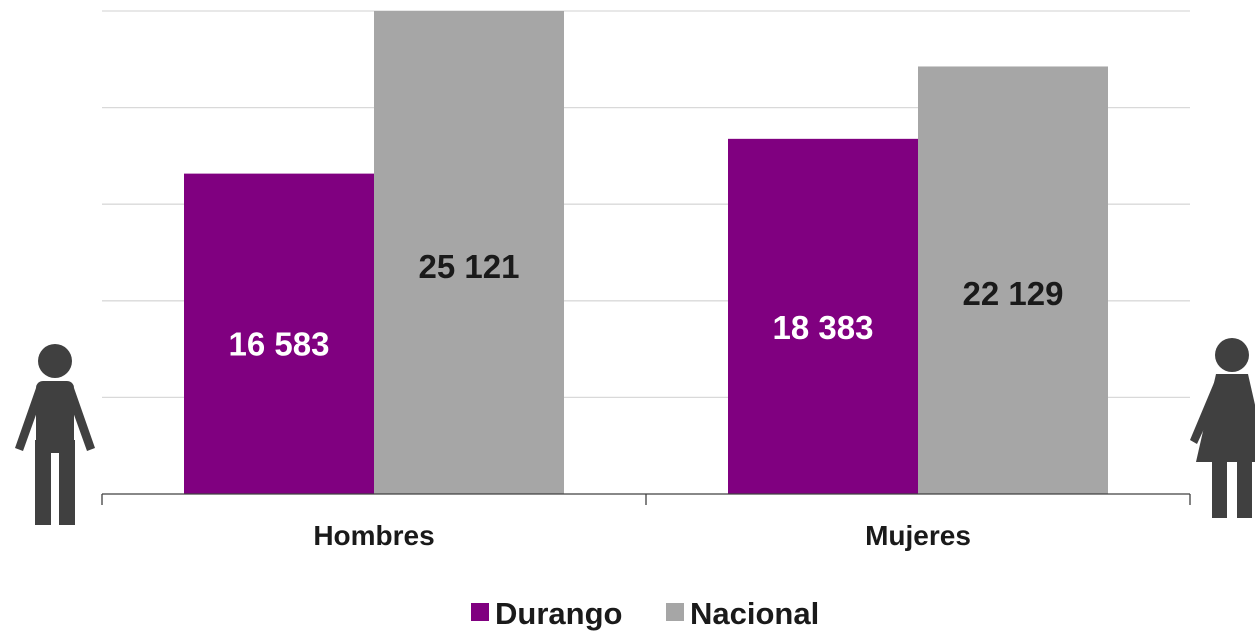 Image resolution: width=1255 pixels, height=633 pixels. I want to click on x-axis, so click(646, 499).